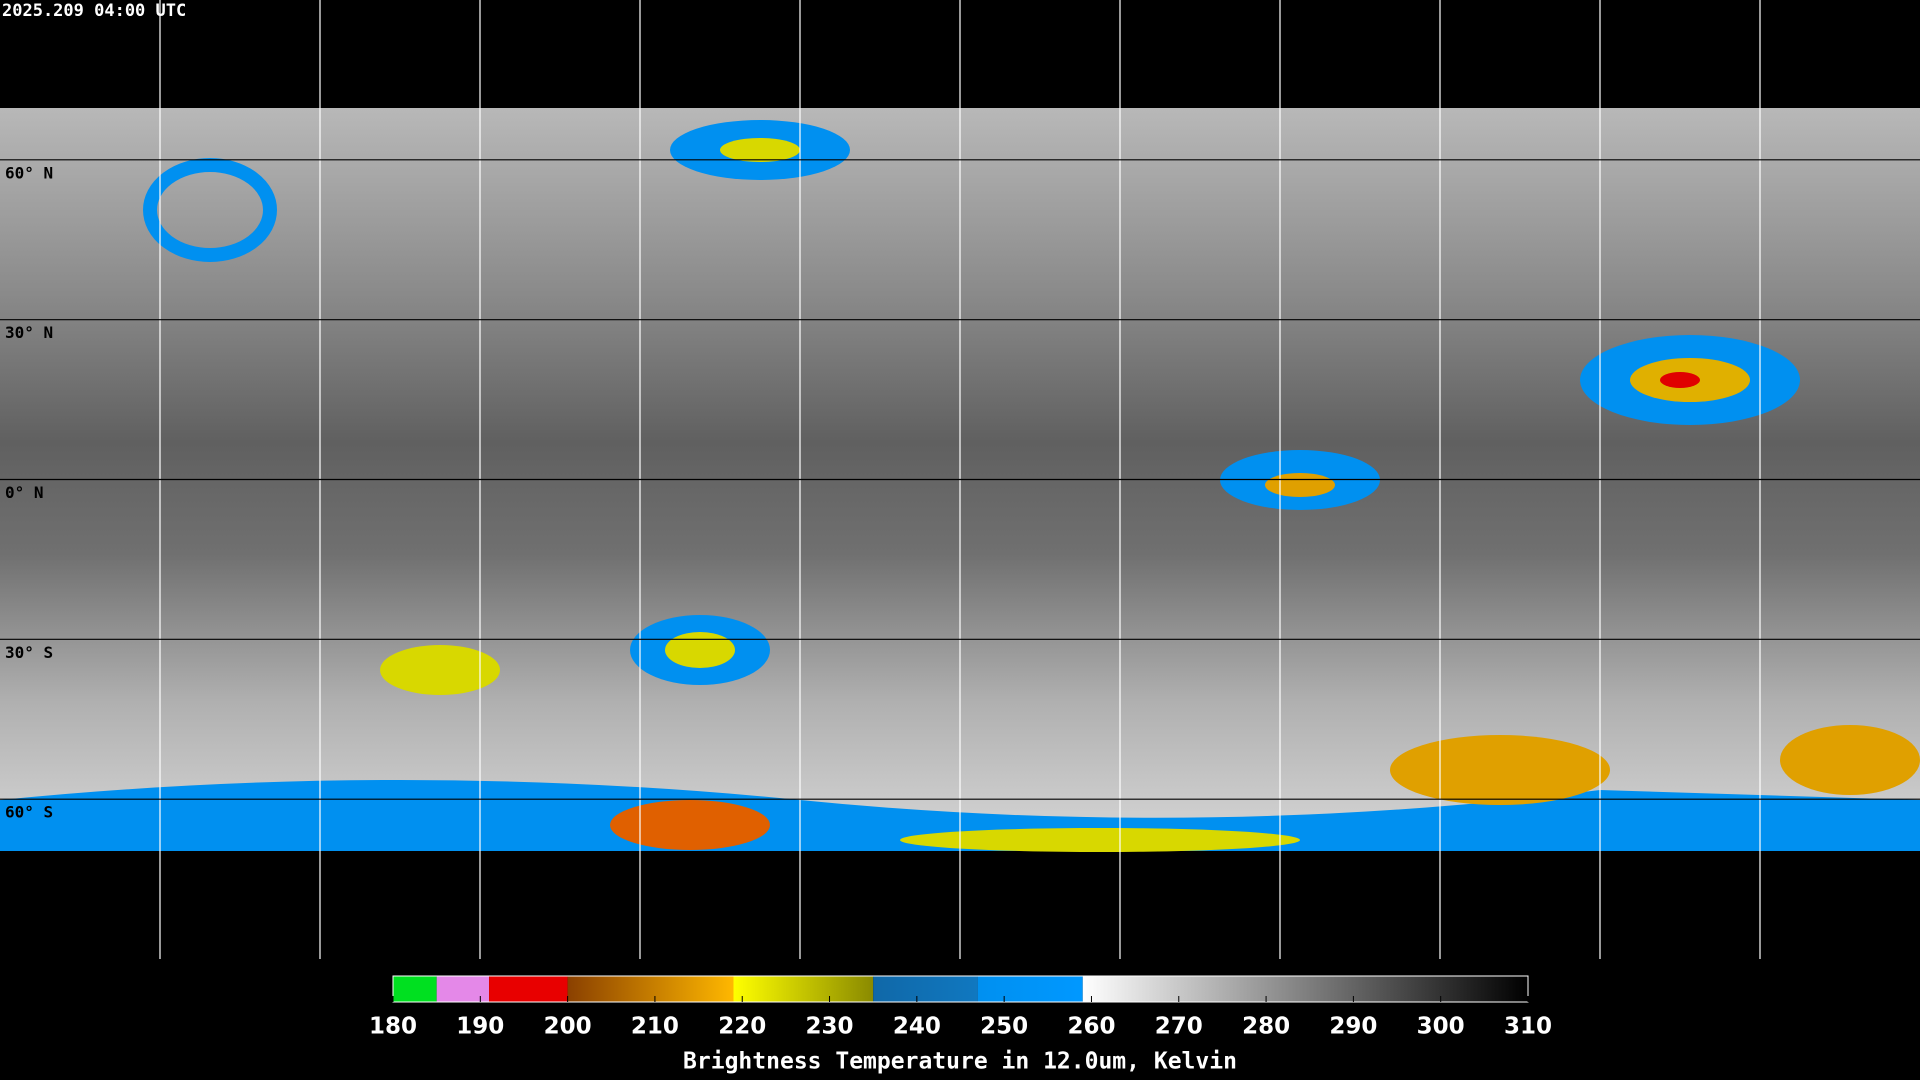 This screenshot has width=1920, height=1080. I want to click on colorbar-tick-label: 300, so click(1441, 1027).